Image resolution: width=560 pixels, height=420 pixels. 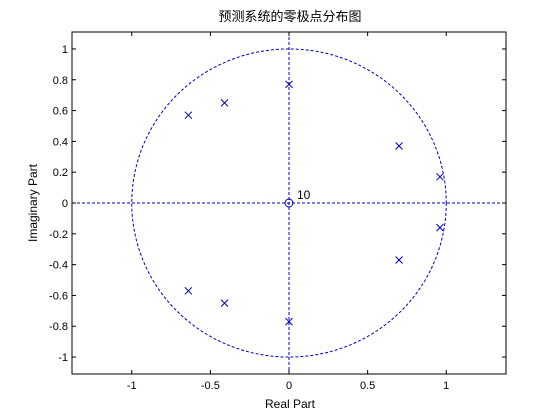 What do you see at coordinates (446, 386) in the screenshot?
I see `x-tick-label: 1` at bounding box center [446, 386].